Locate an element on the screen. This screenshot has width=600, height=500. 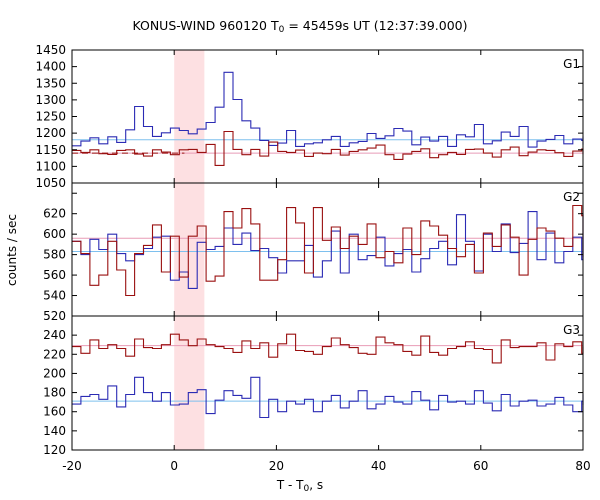
y-tick-label-g1: 1350 is located at coordinates (50, 83).